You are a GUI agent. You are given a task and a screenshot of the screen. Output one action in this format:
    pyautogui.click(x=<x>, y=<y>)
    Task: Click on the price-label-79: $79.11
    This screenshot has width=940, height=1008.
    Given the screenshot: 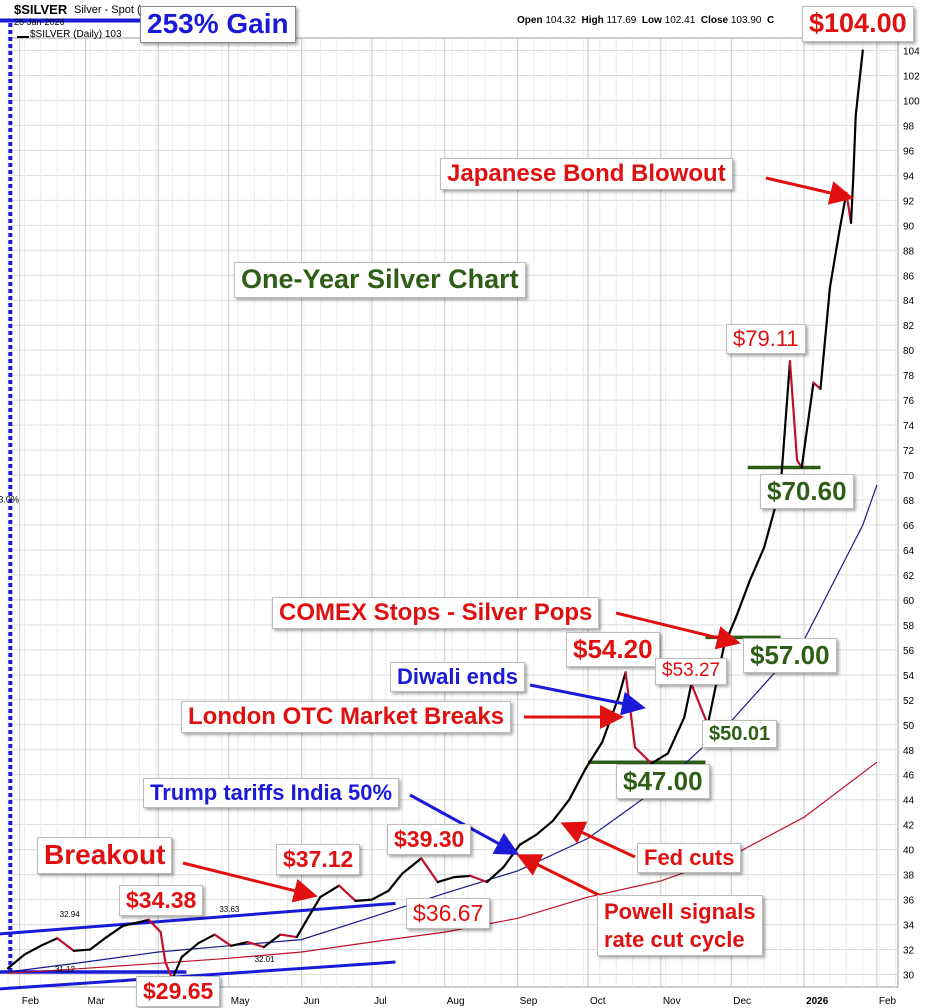 What is the action you would take?
    pyautogui.click(x=766, y=339)
    